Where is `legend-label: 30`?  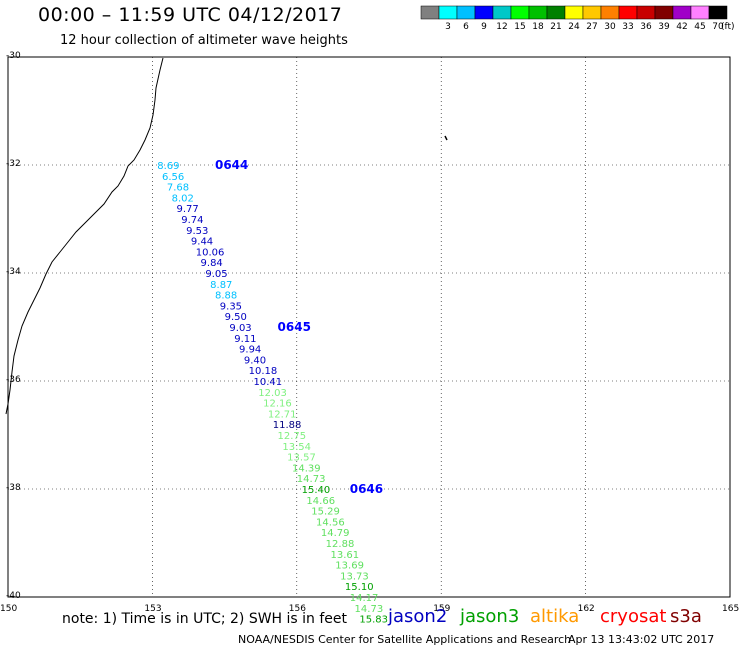 legend-label: 30 is located at coordinates (610, 27).